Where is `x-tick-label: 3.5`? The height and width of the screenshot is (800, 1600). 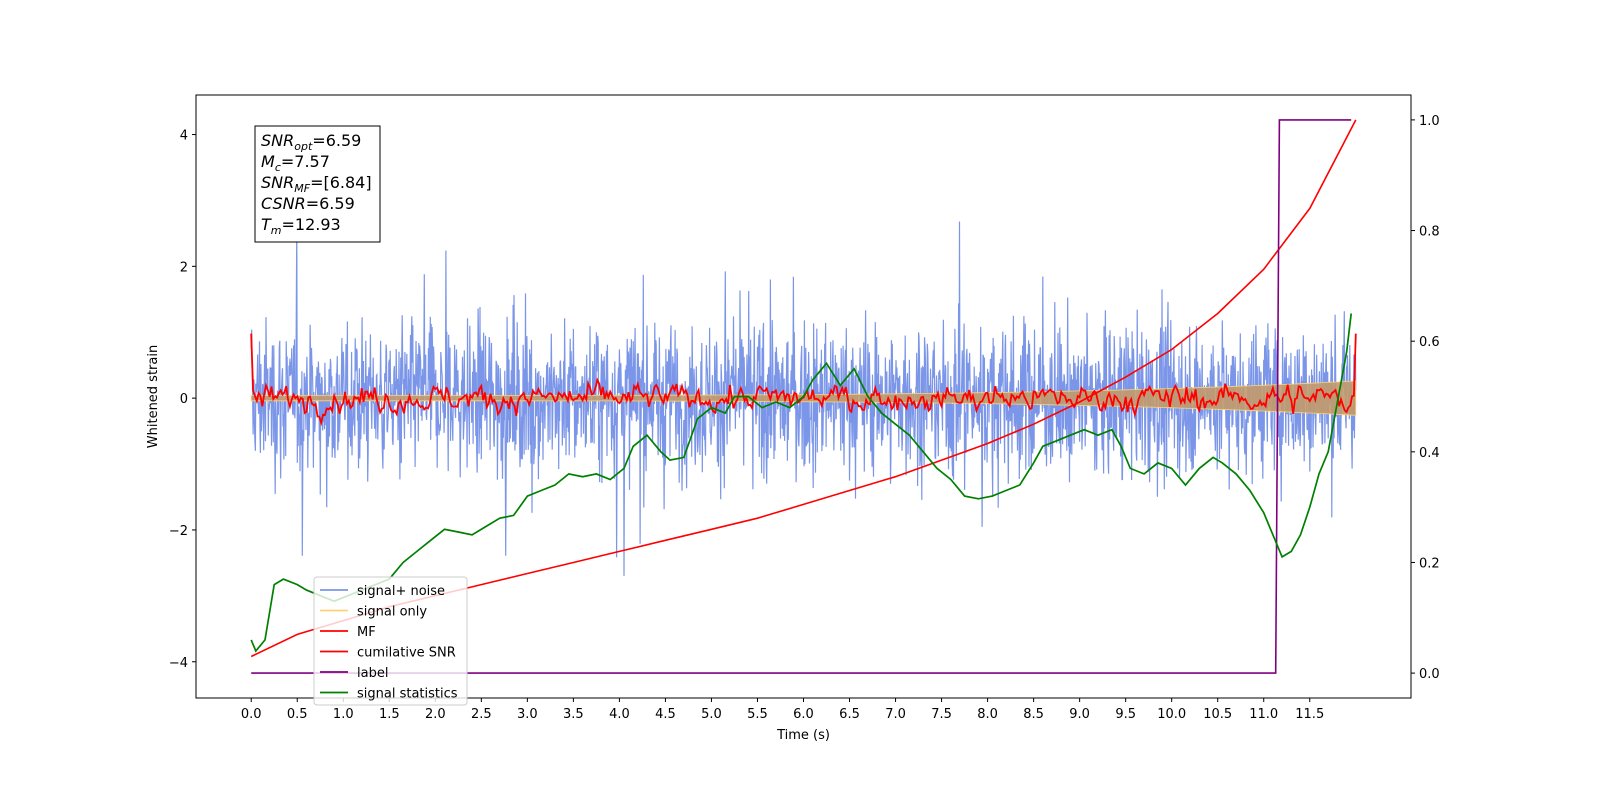
x-tick-label: 3.5 is located at coordinates (573, 714).